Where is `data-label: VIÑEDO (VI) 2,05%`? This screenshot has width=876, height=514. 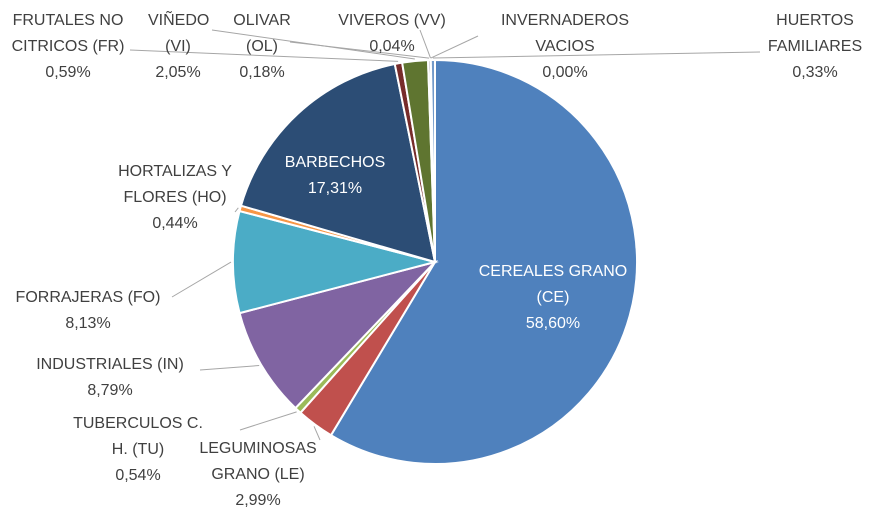 data-label: VIÑEDO (VI) 2,05% is located at coordinates (179, 47).